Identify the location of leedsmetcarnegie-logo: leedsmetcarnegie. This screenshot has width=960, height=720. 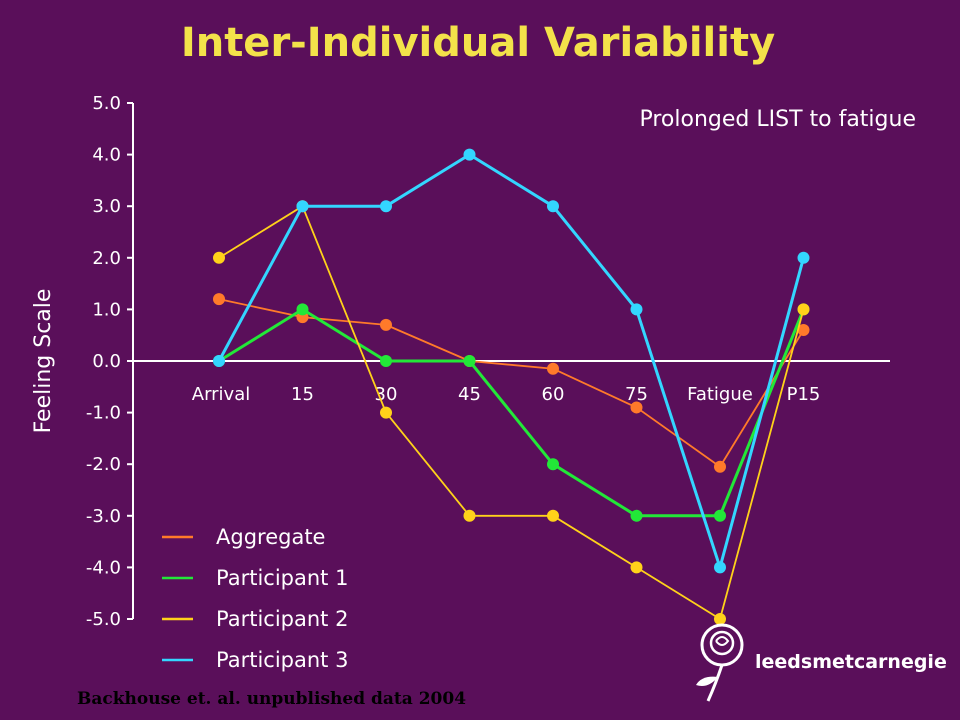
(821, 662).